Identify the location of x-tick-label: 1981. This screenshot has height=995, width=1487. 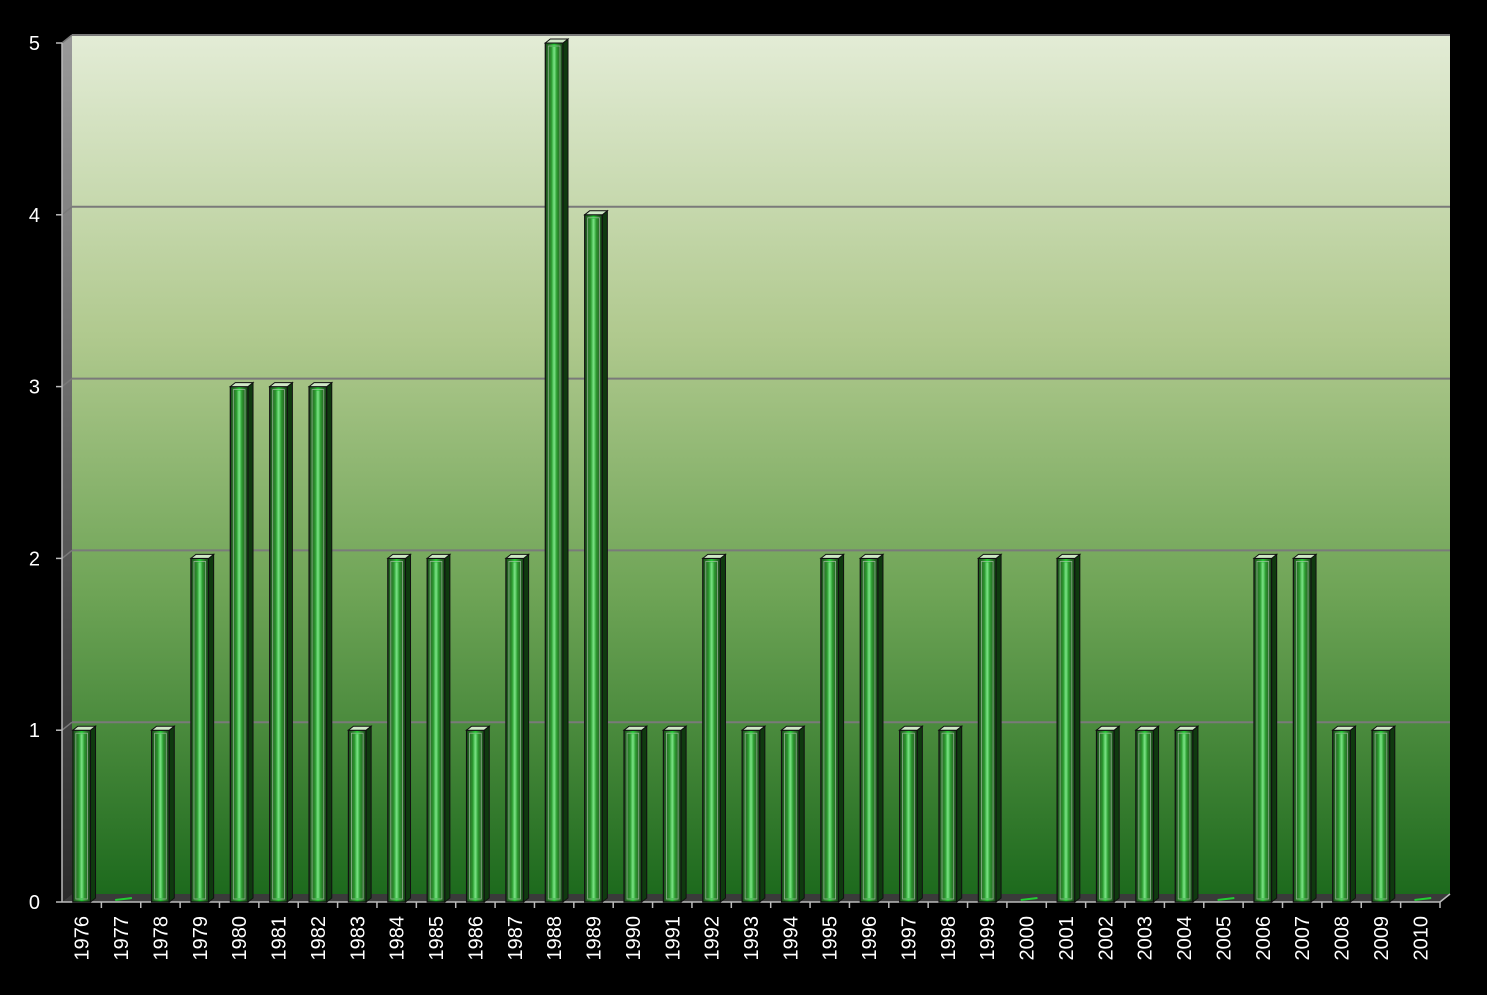
(280, 938).